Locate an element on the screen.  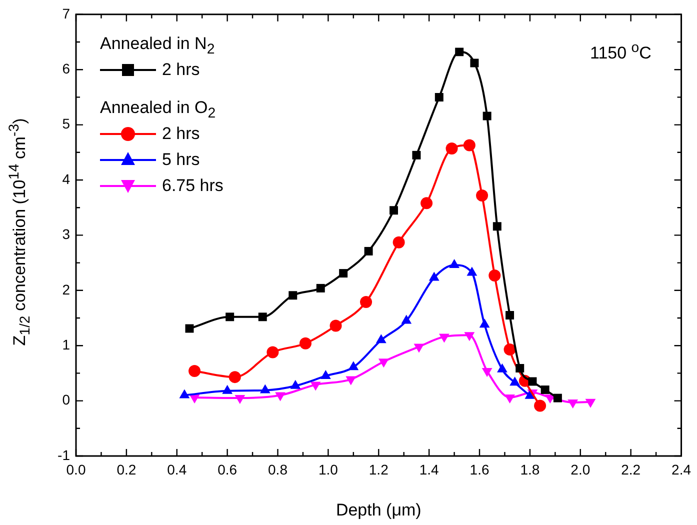
x-tick-label: 1.8 is located at coordinates (530, 469).